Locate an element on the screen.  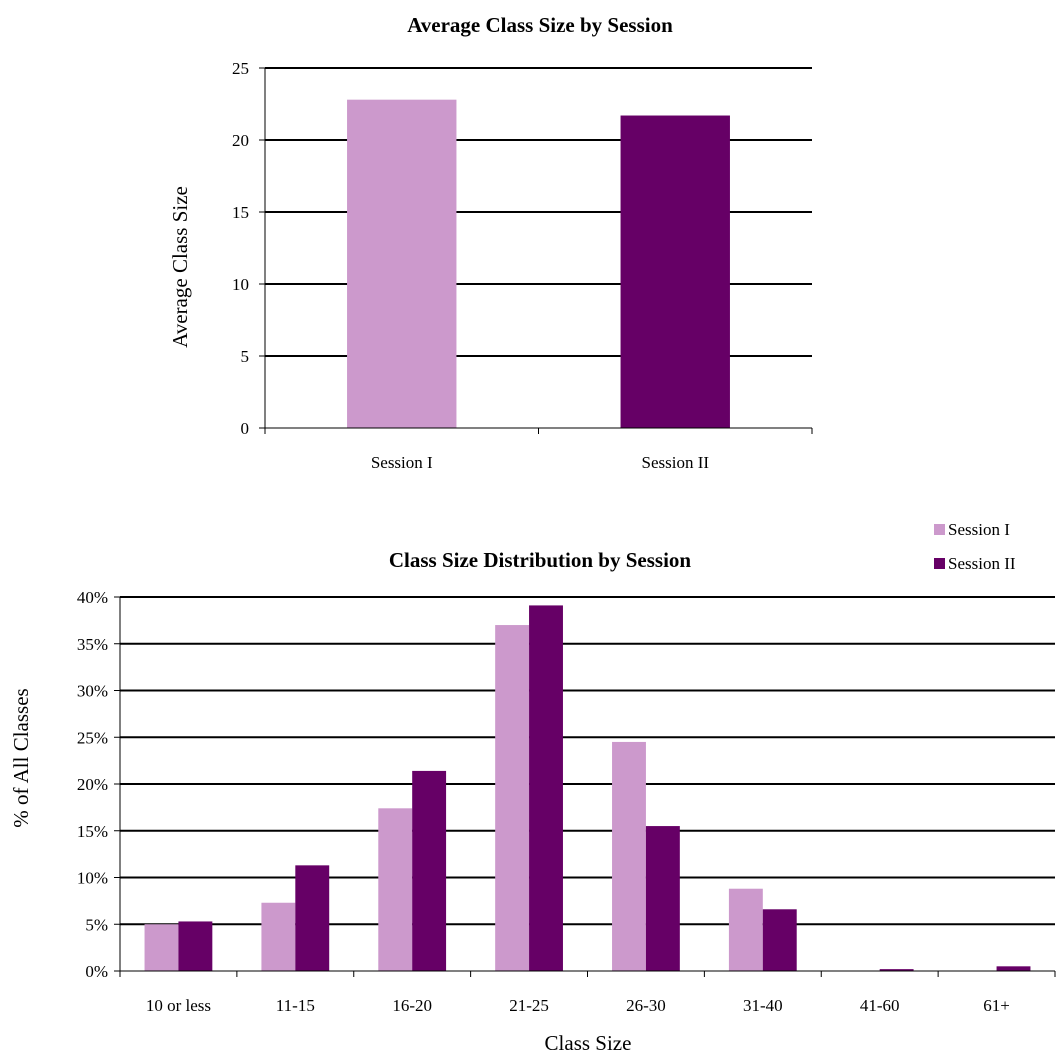
legend-label-session-1: Session I is located at coordinates (979, 529).